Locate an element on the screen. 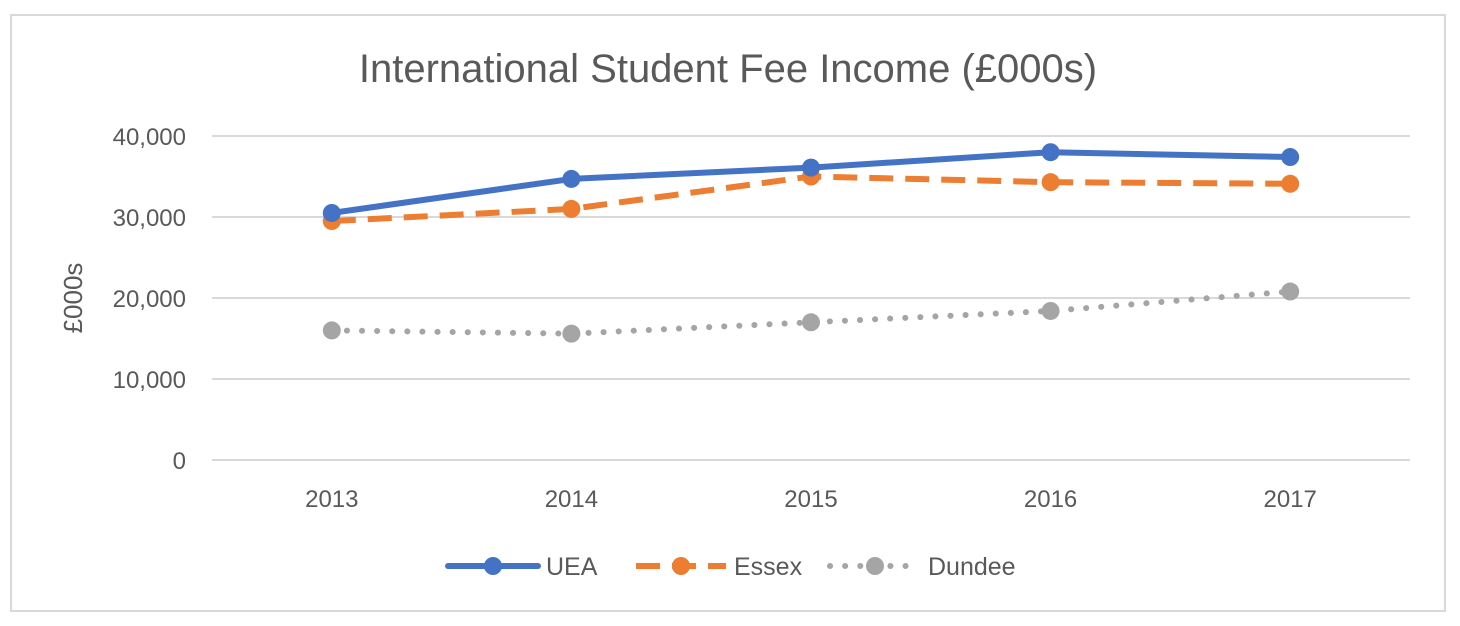 The width and height of the screenshot is (1460, 626). x-tick-label: 2015 is located at coordinates (810, 499).